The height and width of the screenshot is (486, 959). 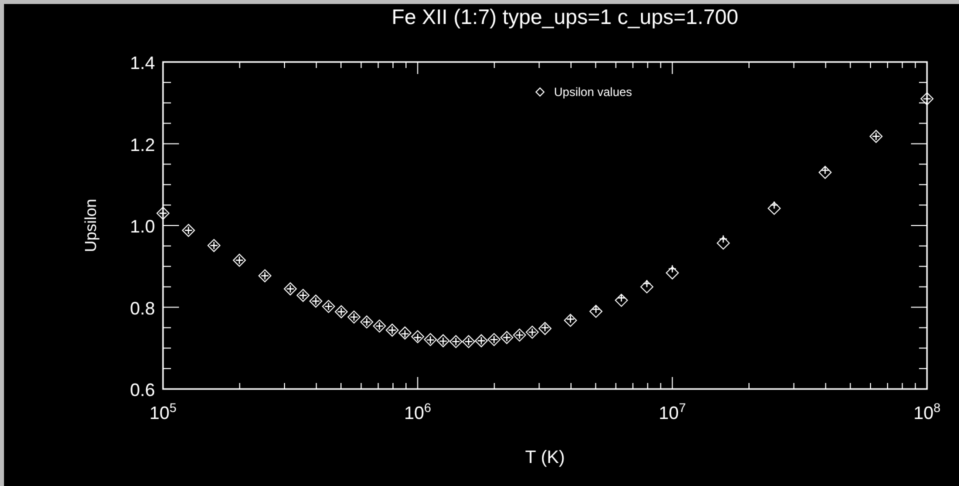 I want to click on y-tick-label: 0.8, so click(x=142, y=308).